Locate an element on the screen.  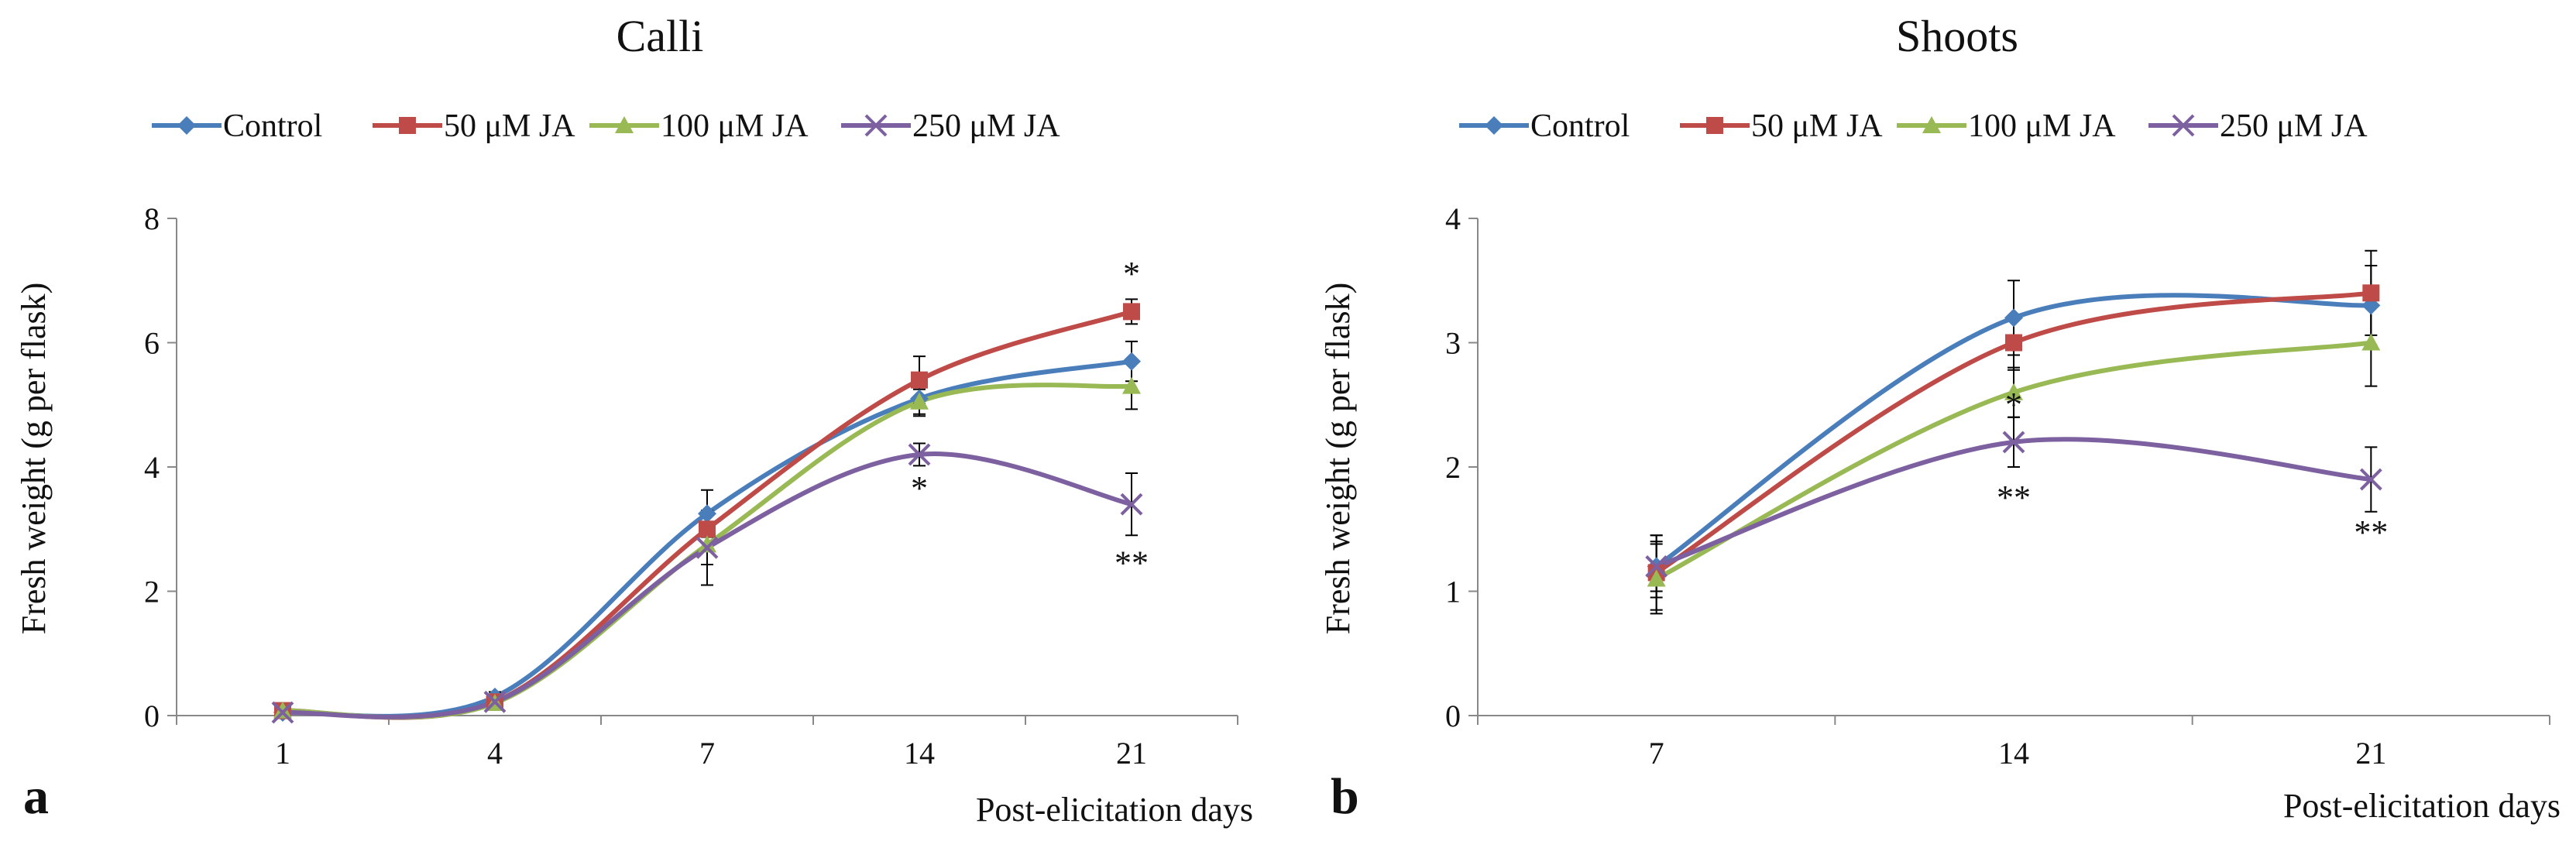
shoots-y-tick-label: 4 is located at coordinates (1453, 219).